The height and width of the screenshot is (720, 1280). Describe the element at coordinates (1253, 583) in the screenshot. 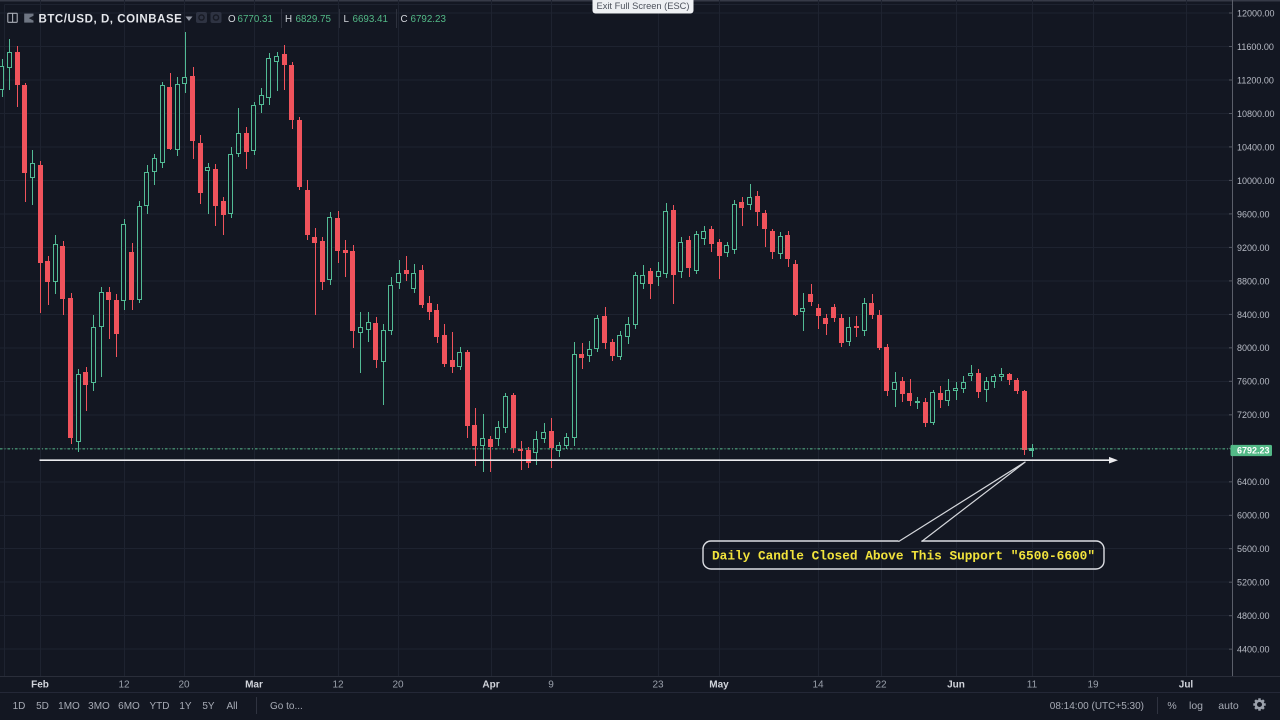

I see `svg-text: 5200.00` at that location.